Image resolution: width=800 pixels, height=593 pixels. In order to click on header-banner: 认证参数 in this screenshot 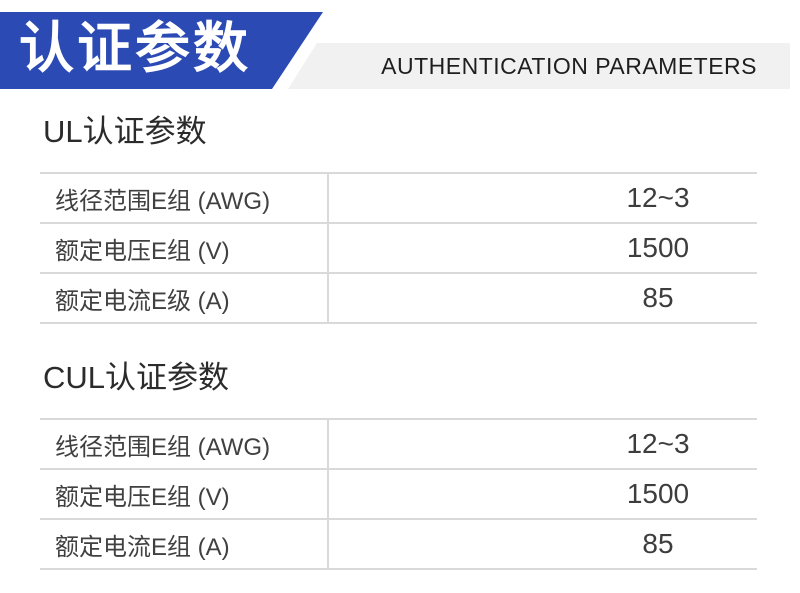, I will do `click(161, 50)`.